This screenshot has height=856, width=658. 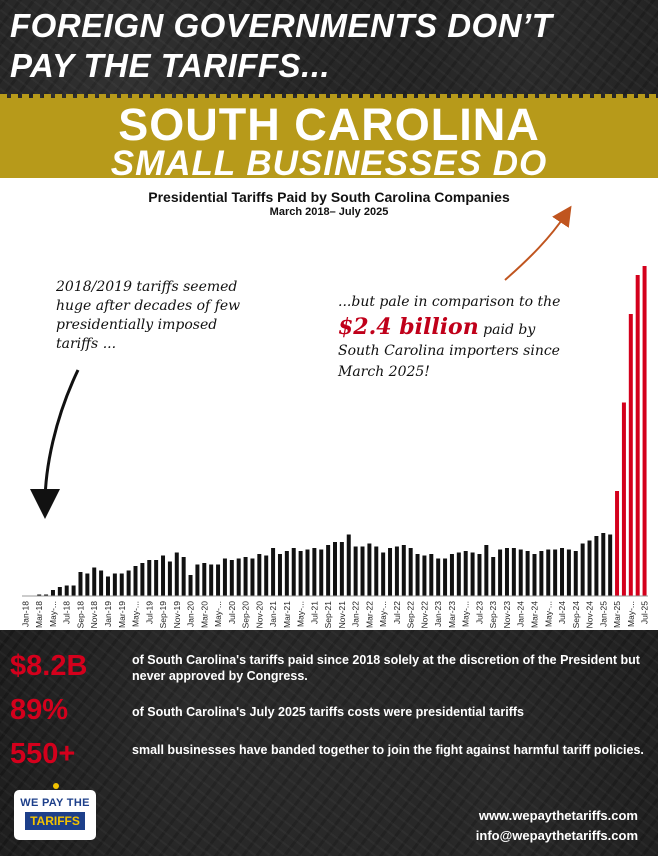 I want to click on tick-label: Mar-21, so click(x=287, y=614).